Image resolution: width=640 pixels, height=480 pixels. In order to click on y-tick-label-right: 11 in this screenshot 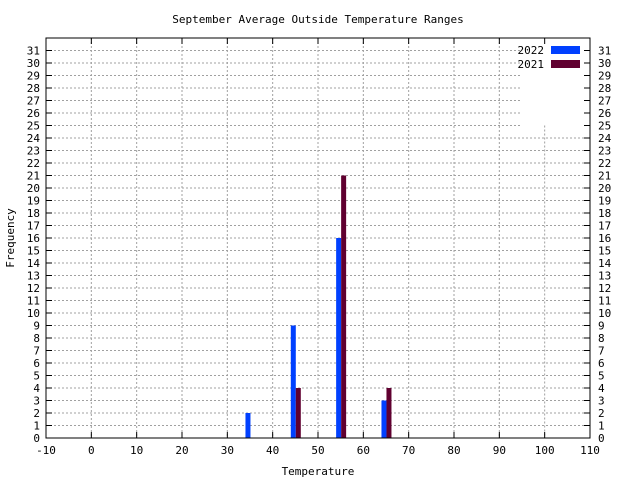, I will do `click(604, 301)`.